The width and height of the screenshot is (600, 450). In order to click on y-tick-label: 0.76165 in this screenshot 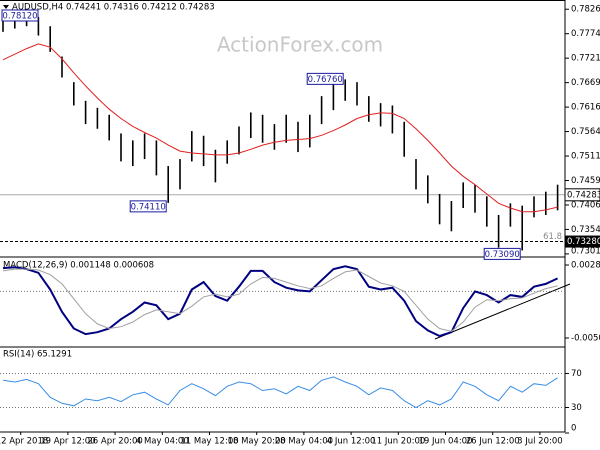, I will do `click(585, 108)`.